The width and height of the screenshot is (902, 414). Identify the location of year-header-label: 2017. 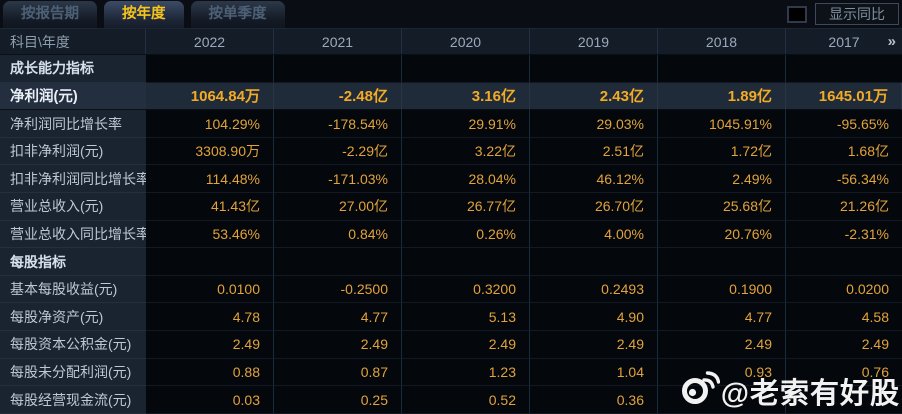
(844, 41).